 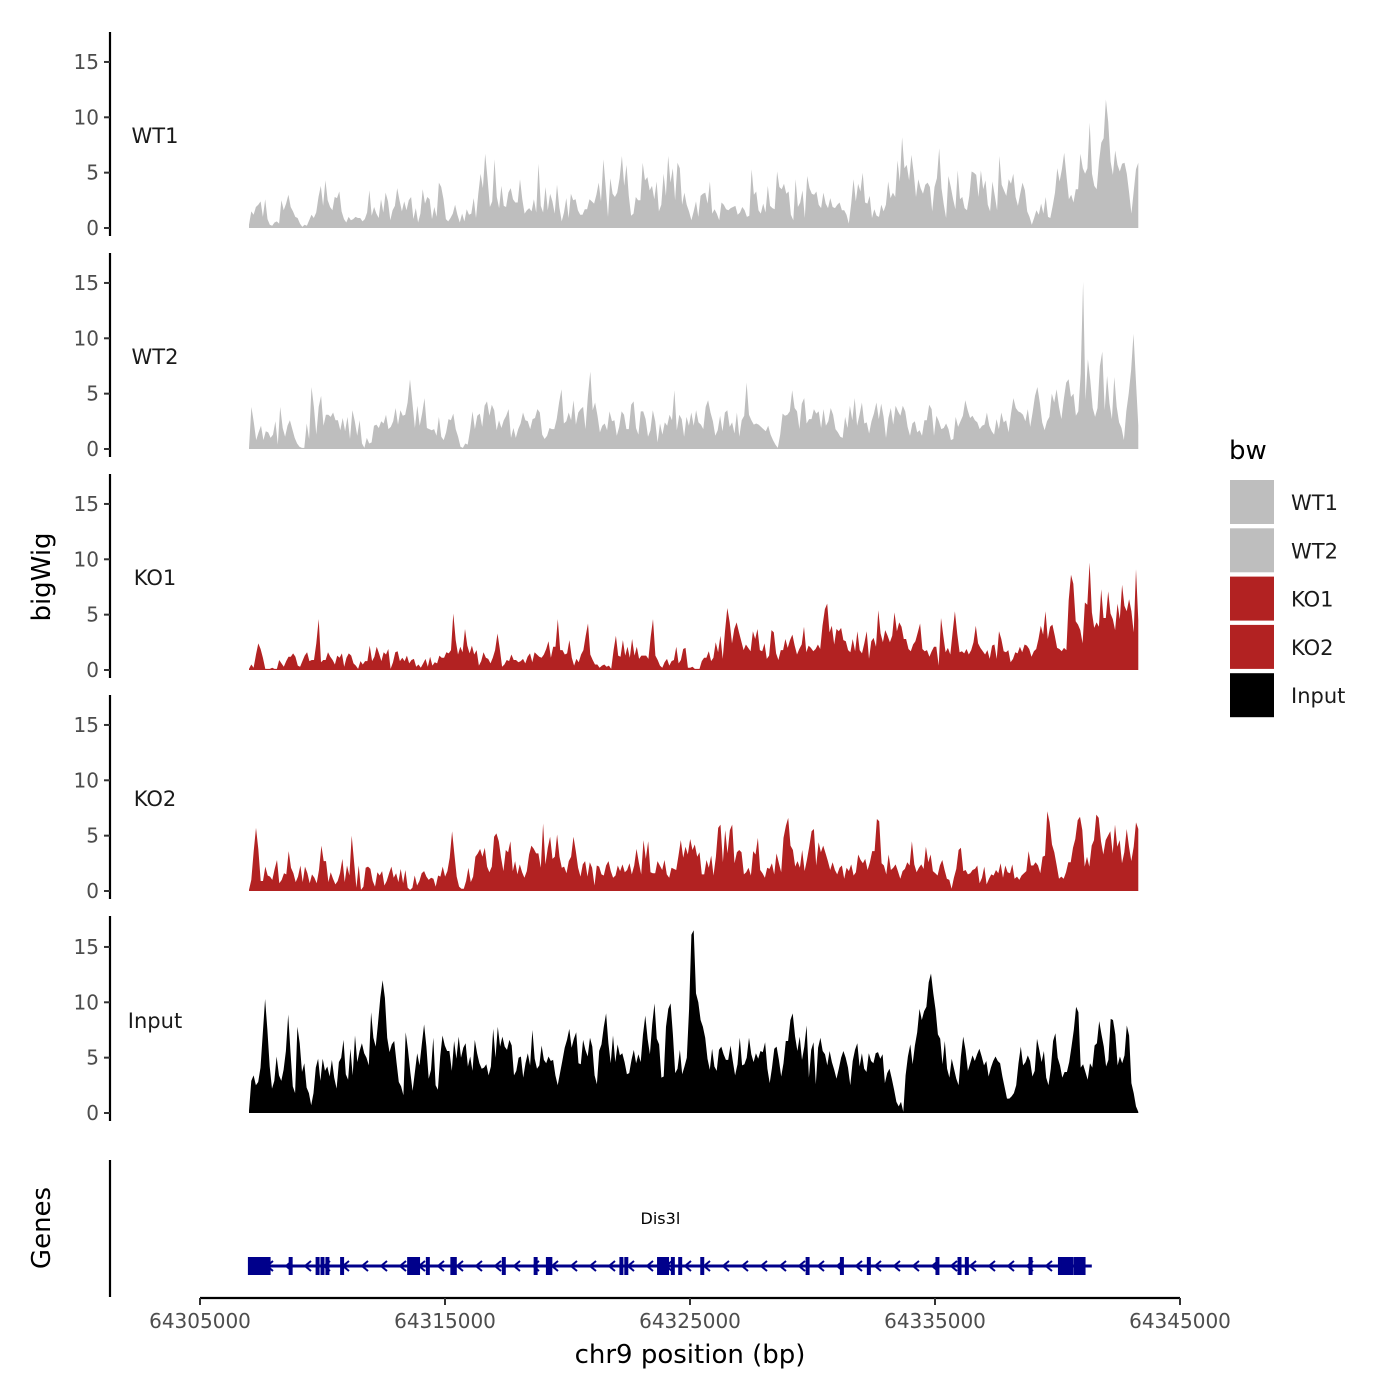 I want to click on area-series-input, so click(x=694, y=1021).